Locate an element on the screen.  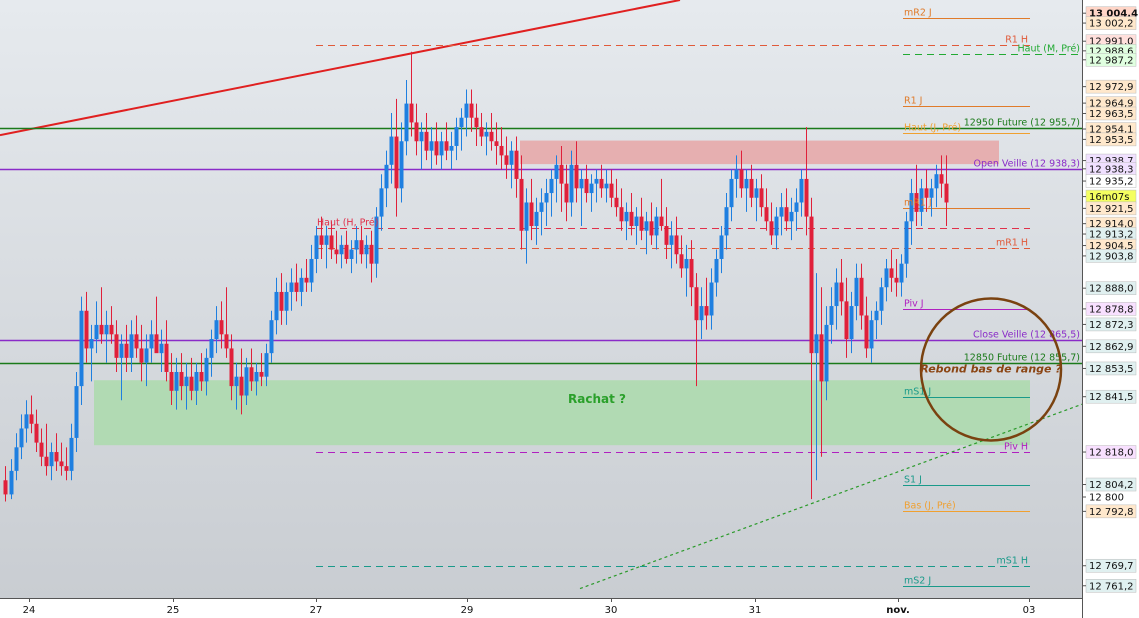
x-tick-label: 27 is located at coordinates (316, 610).